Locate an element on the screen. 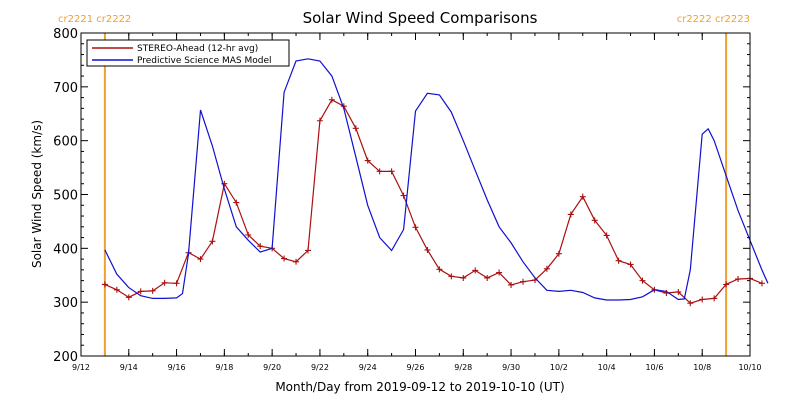  x-tick-label-9-28: 9/28 is located at coordinates (463, 367).